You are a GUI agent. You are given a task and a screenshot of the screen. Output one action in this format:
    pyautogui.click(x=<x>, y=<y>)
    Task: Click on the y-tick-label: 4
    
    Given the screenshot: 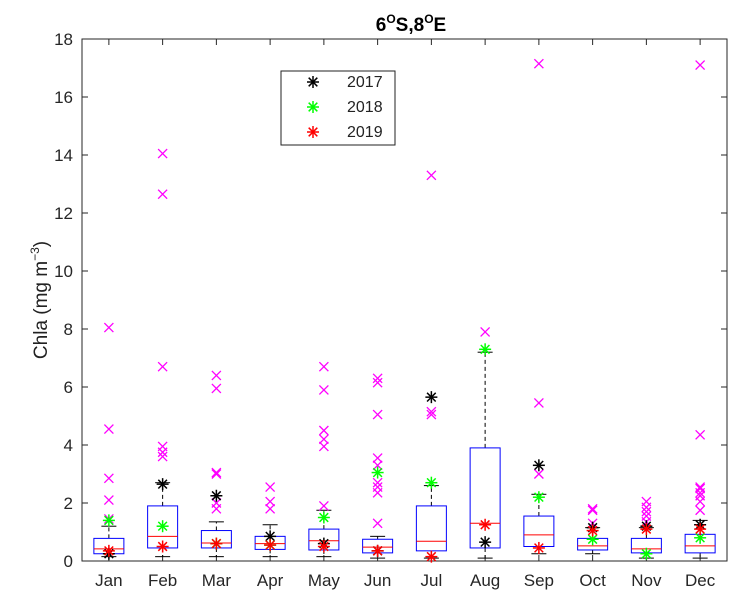 What is the action you would take?
    pyautogui.click(x=68, y=445)
    